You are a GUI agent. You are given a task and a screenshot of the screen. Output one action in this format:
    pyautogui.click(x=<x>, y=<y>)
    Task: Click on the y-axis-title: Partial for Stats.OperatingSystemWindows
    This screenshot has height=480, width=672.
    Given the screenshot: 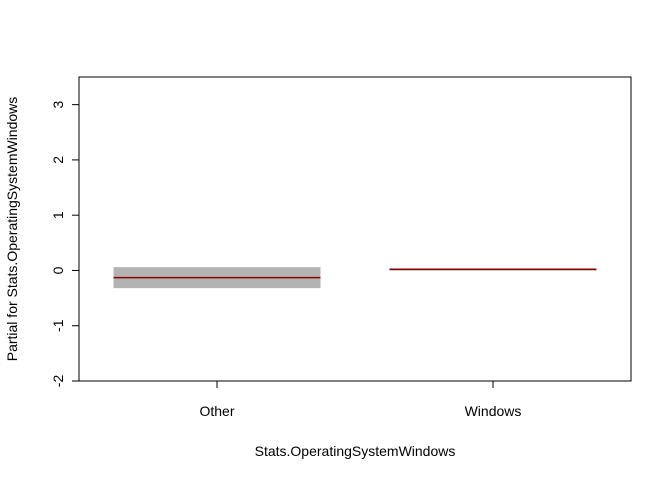 What is the action you would take?
    pyautogui.click(x=12, y=229)
    